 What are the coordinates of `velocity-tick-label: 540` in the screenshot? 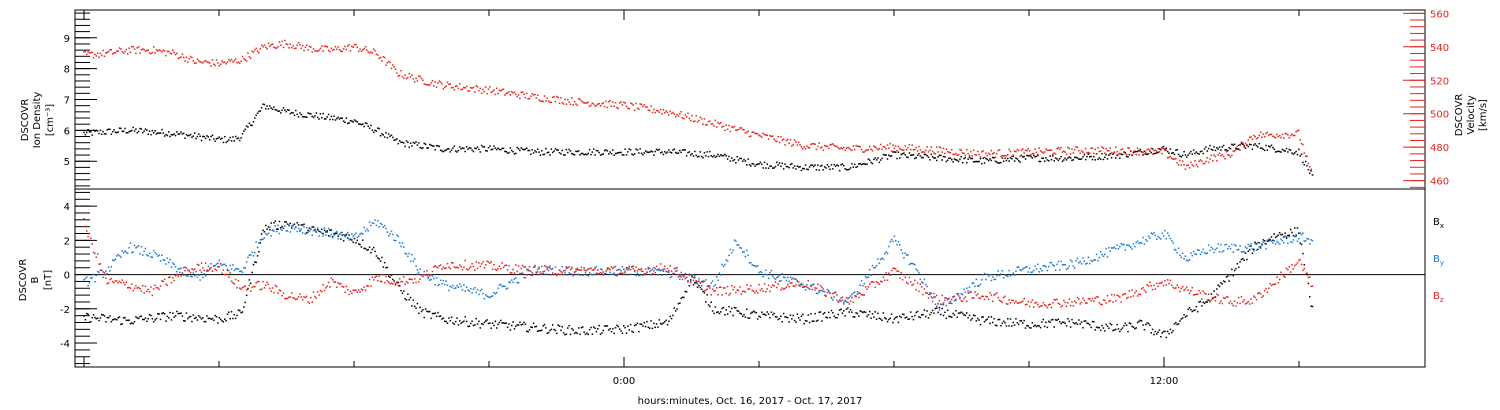 It's located at (1439, 48).